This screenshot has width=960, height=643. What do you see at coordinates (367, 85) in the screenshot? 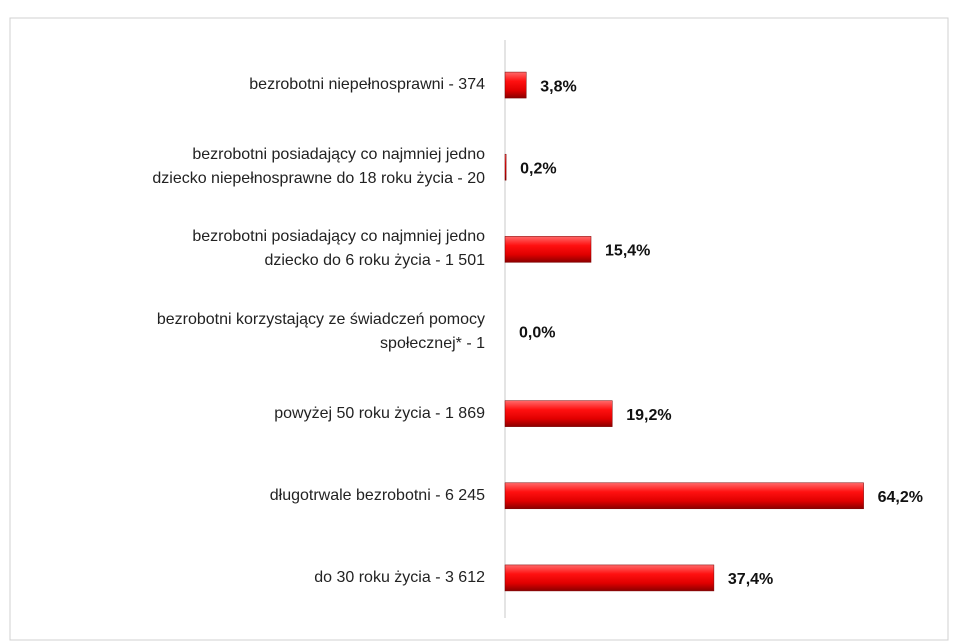
I see `category-label: bezrobotni niepełnosprawni - 374` at bounding box center [367, 85].